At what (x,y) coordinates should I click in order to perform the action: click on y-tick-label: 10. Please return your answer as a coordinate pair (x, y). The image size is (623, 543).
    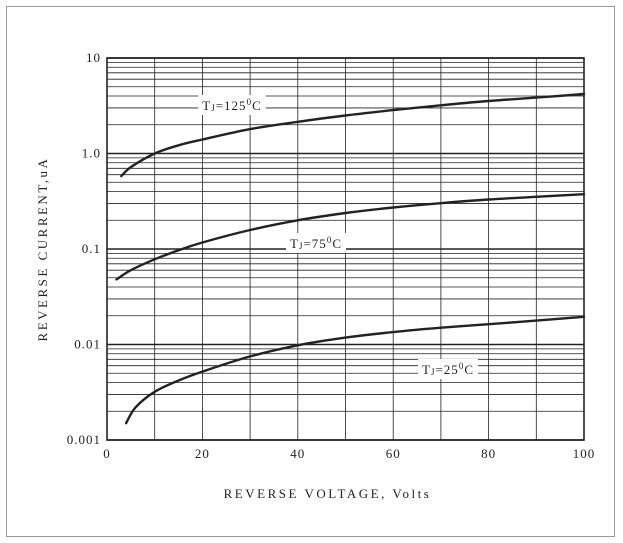
    Looking at the image, I should click on (93, 57).